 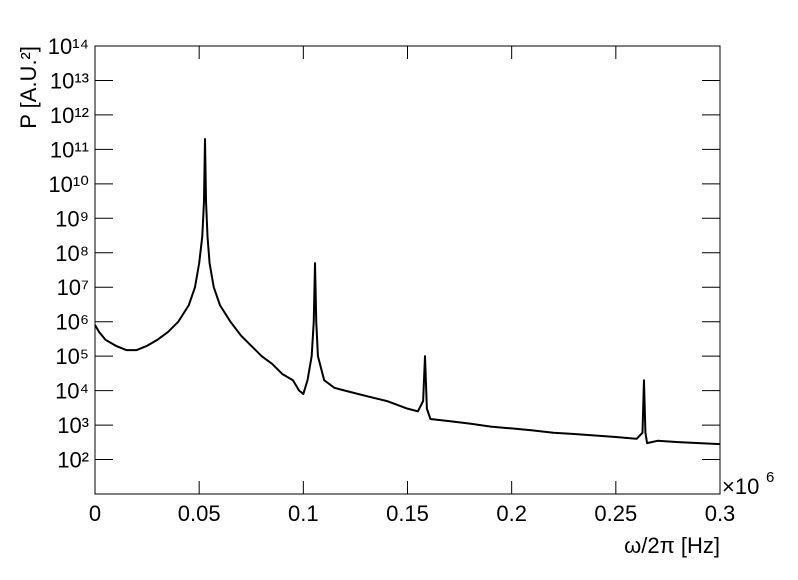 What do you see at coordinates (72, 253) in the screenshot?
I see `y-tick-label: 10⁸` at bounding box center [72, 253].